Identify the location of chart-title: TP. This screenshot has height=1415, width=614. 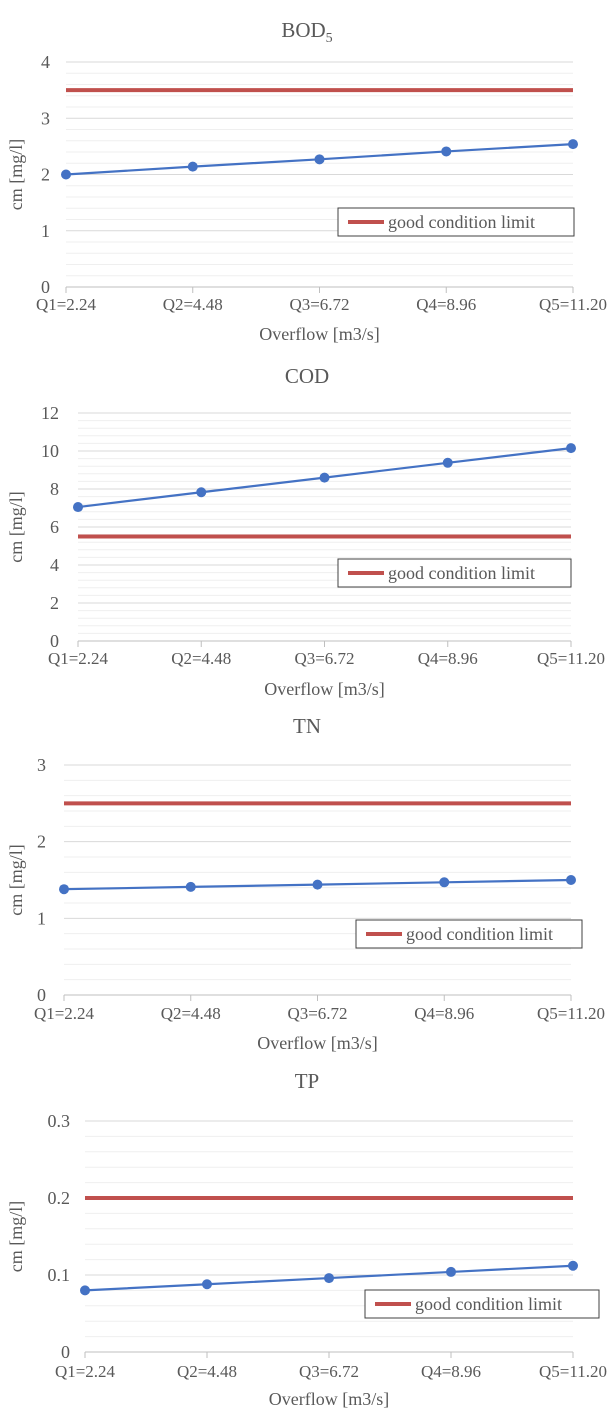
(307, 1081).